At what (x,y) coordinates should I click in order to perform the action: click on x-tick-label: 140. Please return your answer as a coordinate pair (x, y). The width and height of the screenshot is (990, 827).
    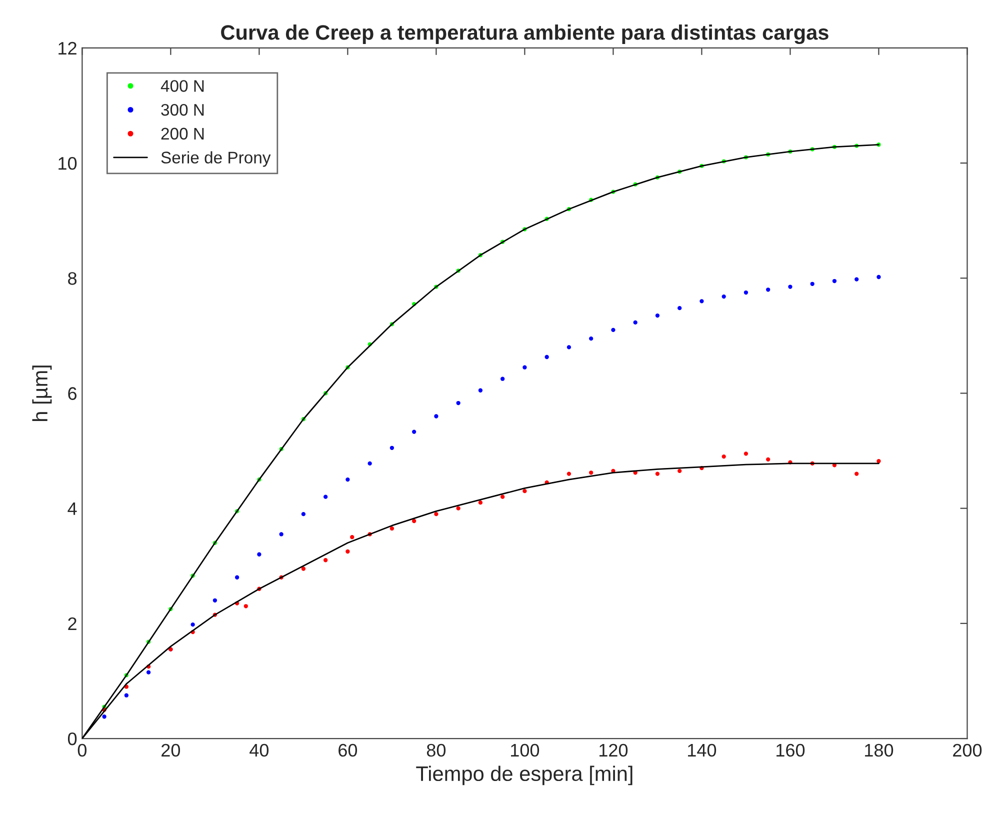
    Looking at the image, I should click on (702, 750).